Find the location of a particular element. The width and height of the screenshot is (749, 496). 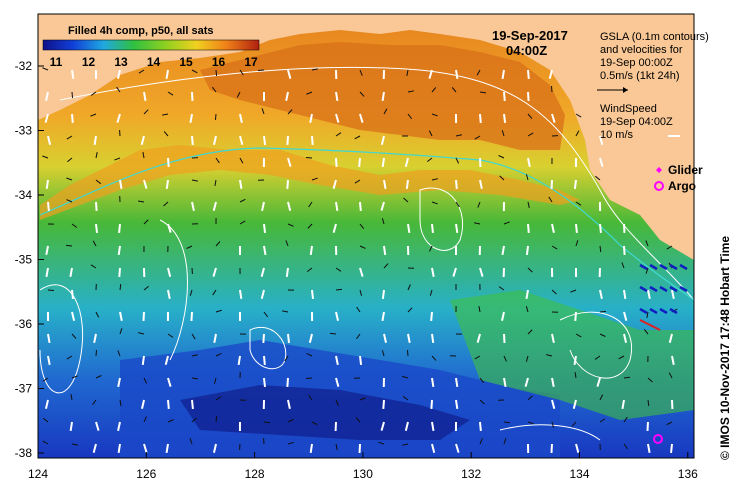

colorbar-tick-14: 14 is located at coordinates (154, 62).